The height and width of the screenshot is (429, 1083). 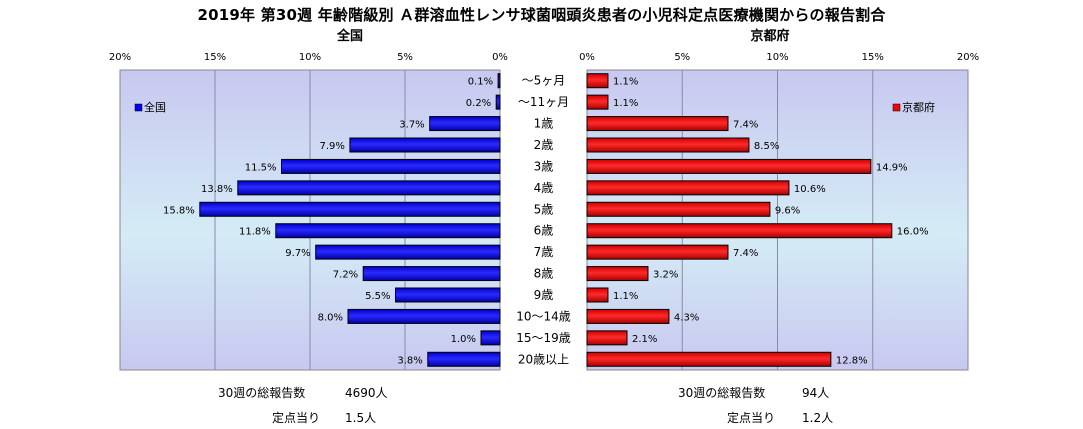 I want to click on data-label-kyoto: 12.8%, so click(x=852, y=360).